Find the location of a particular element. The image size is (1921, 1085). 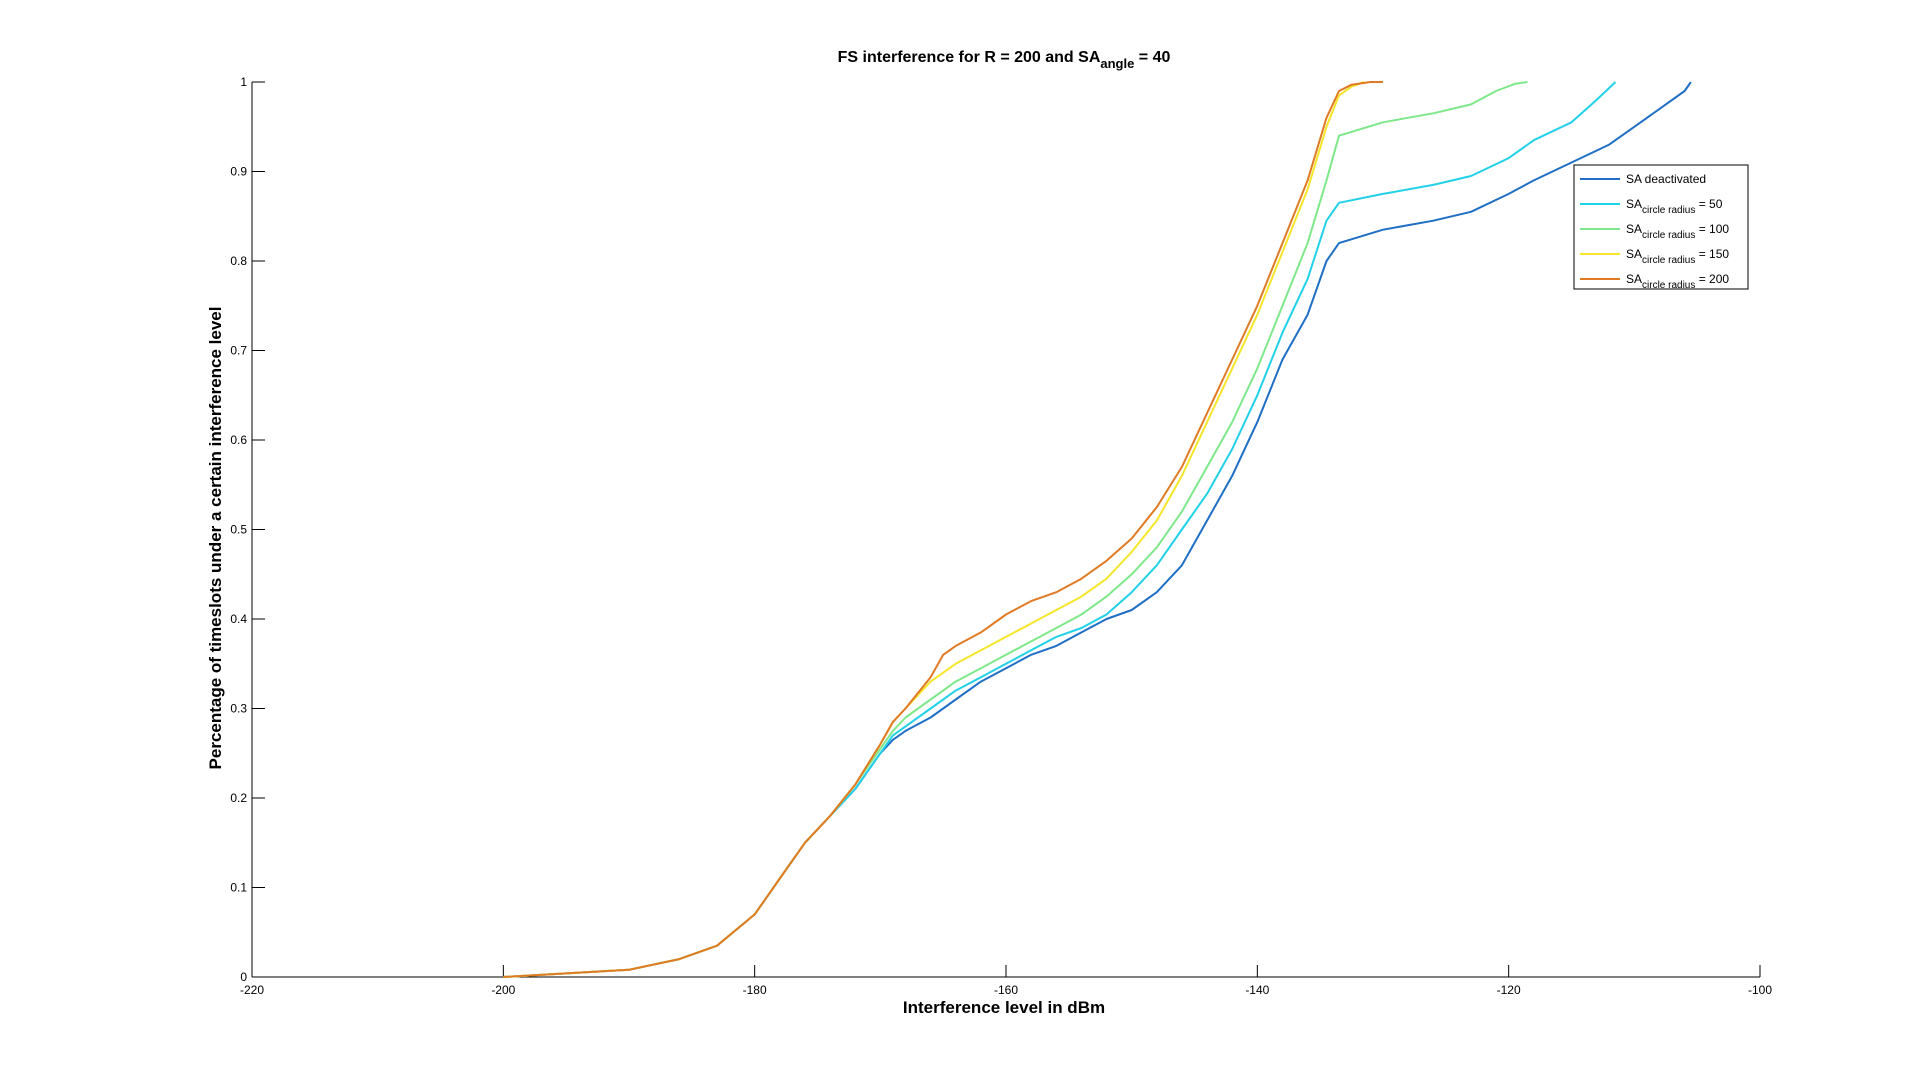

y-tick-label: 0 is located at coordinates (243, 977).